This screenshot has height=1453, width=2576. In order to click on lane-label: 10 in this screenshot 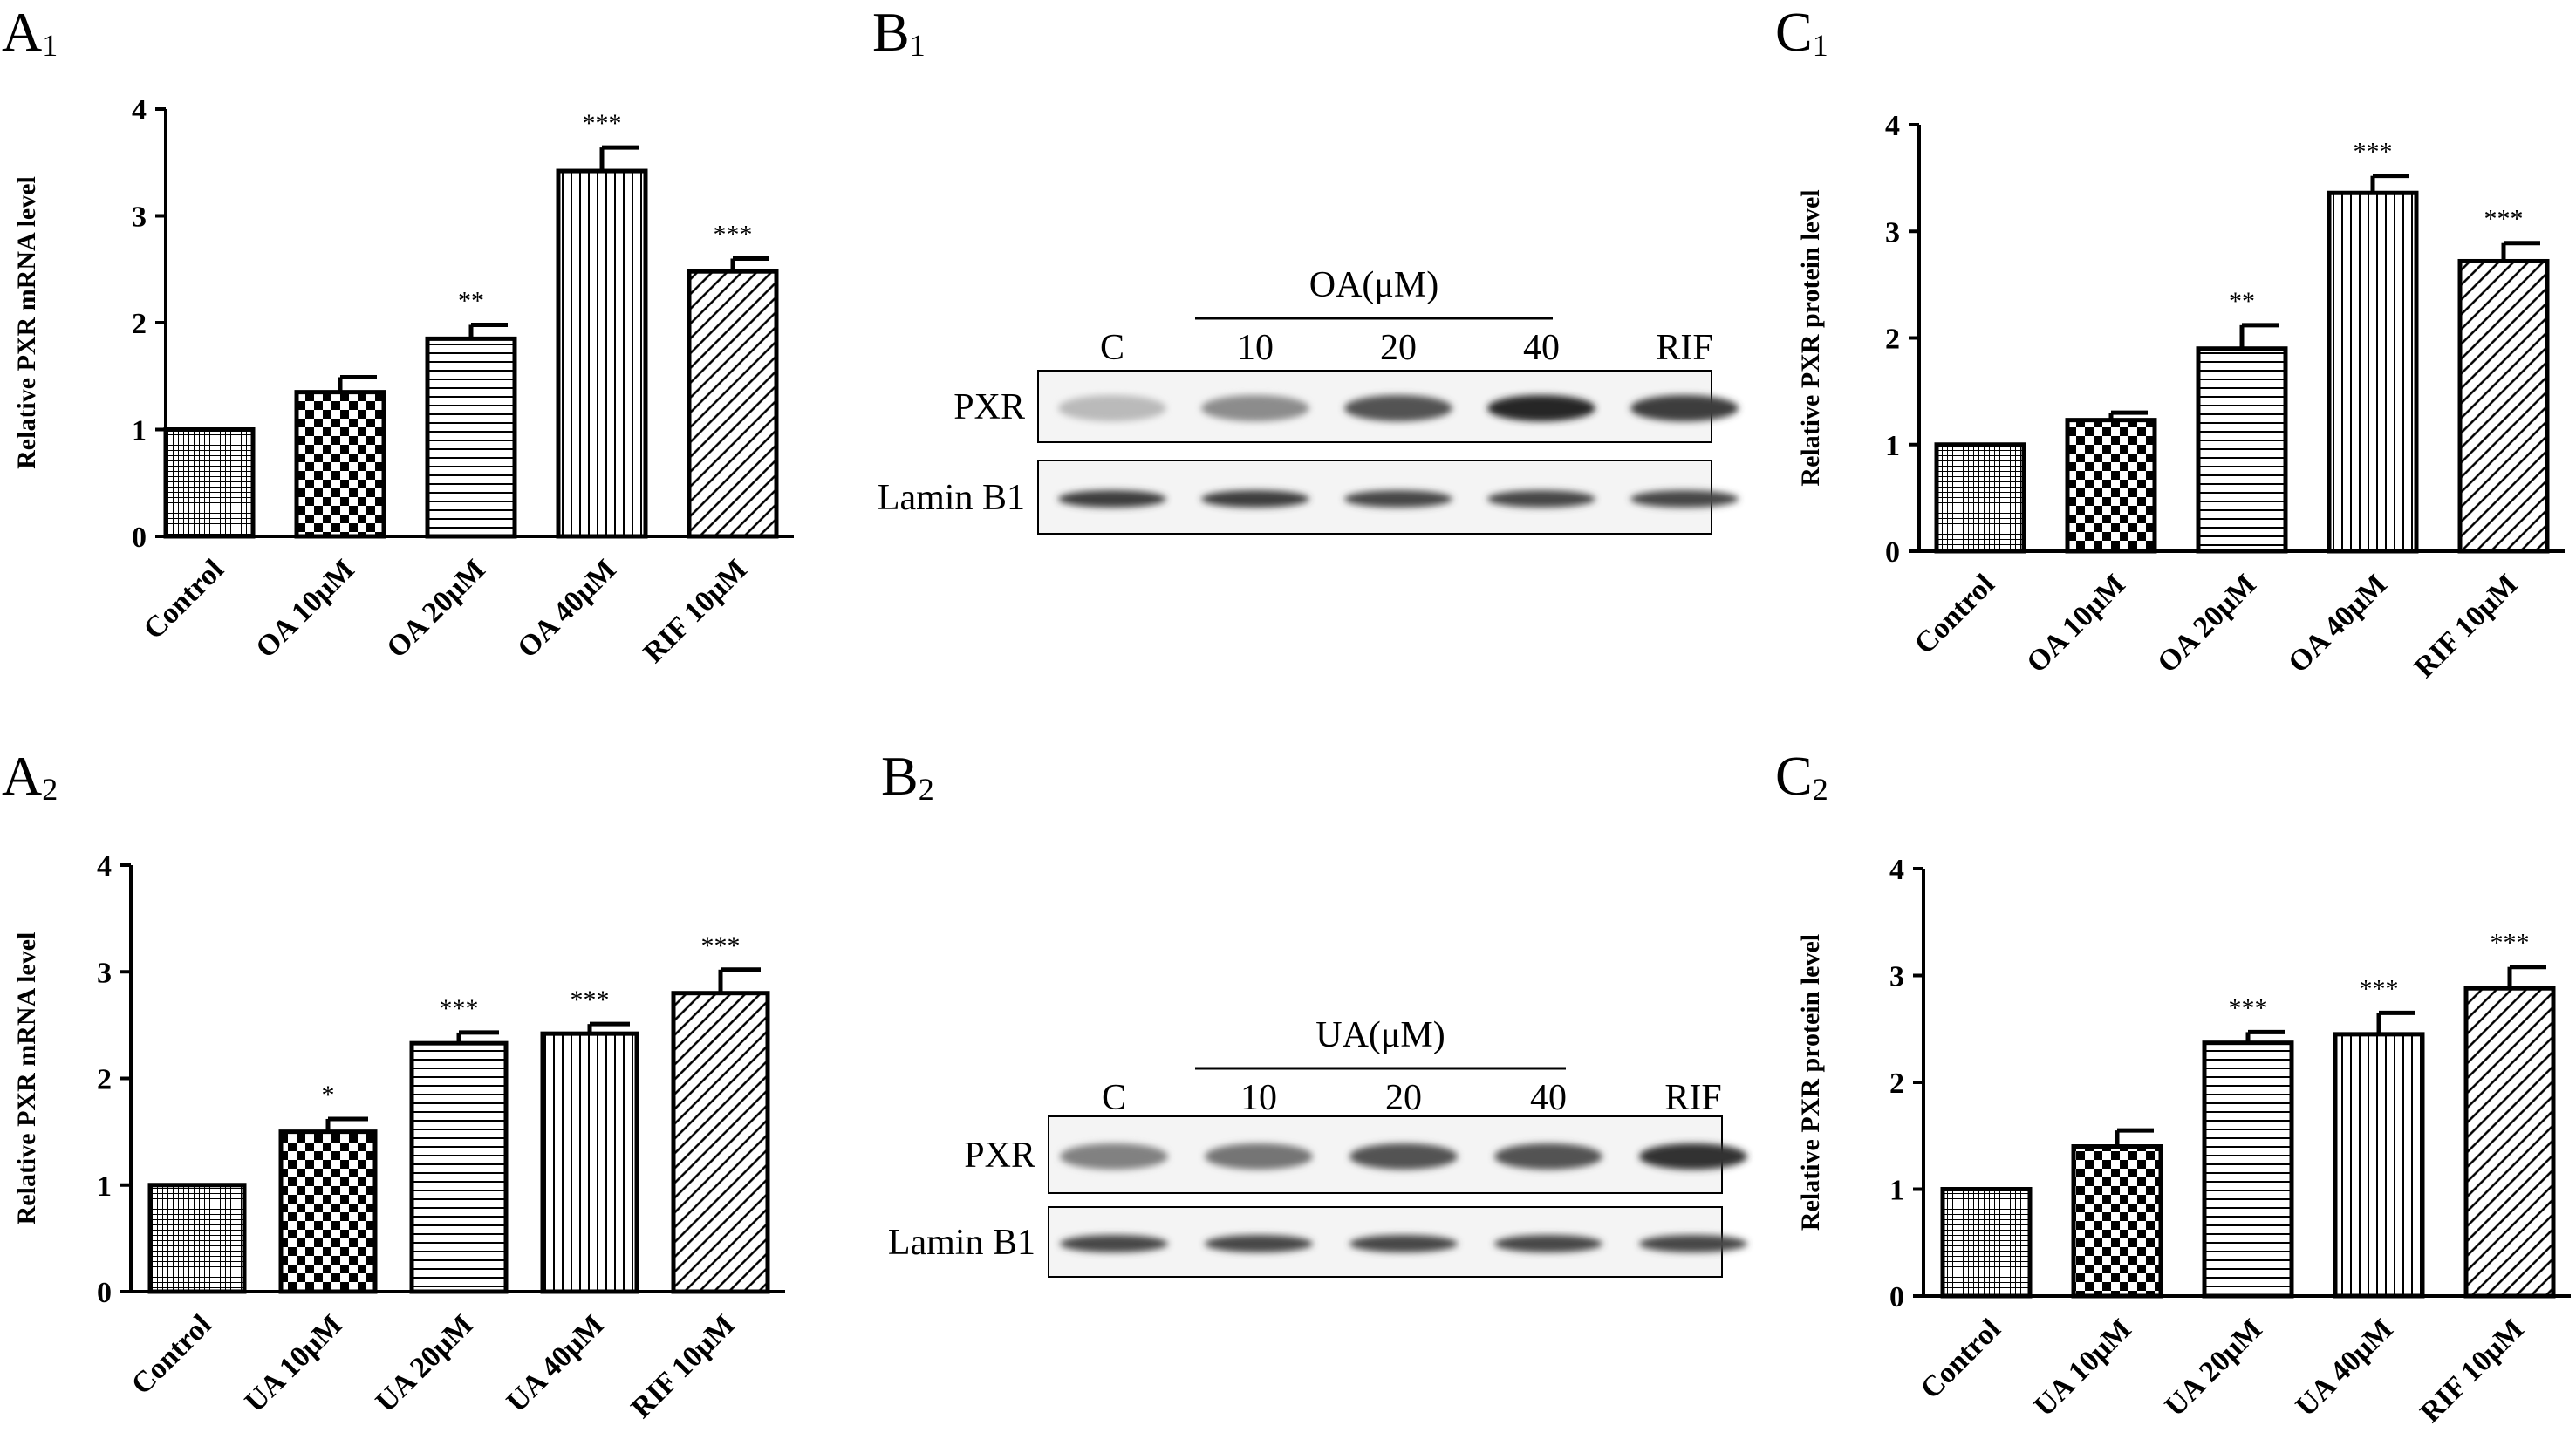, I will do `click(1255, 348)`.